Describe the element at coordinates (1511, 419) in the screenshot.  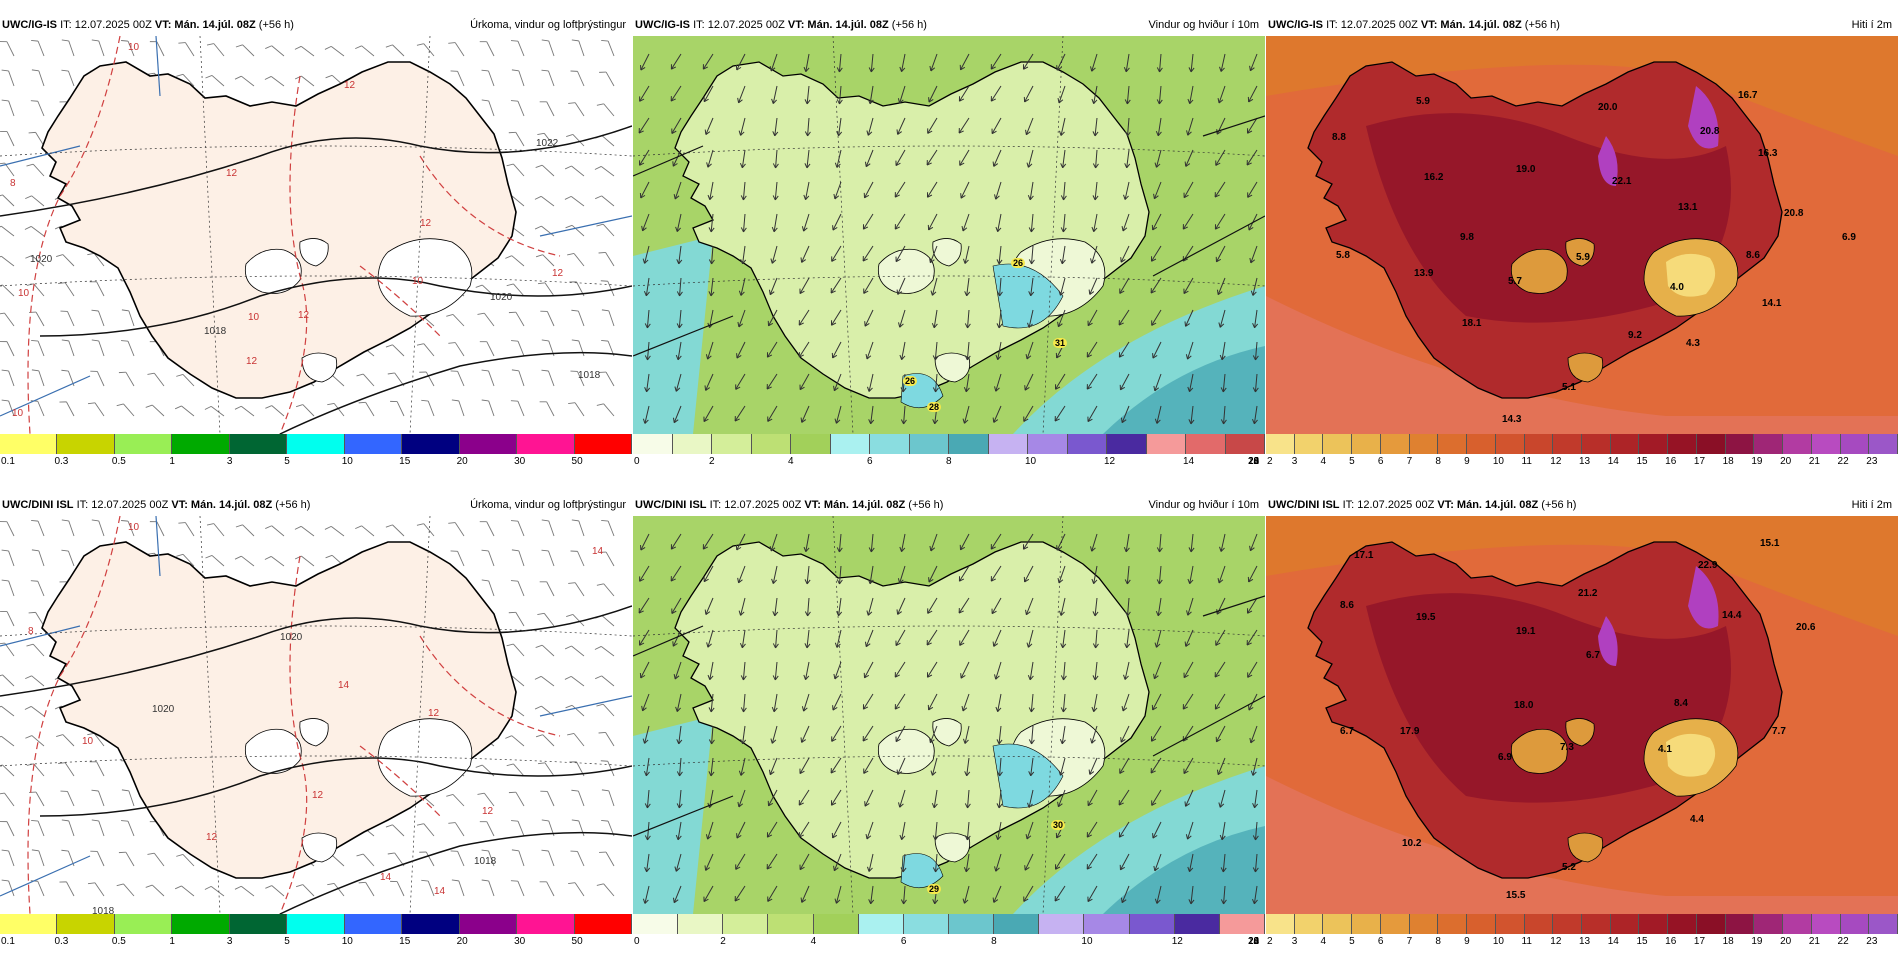
I see `temperature-label: 14.3` at that location.